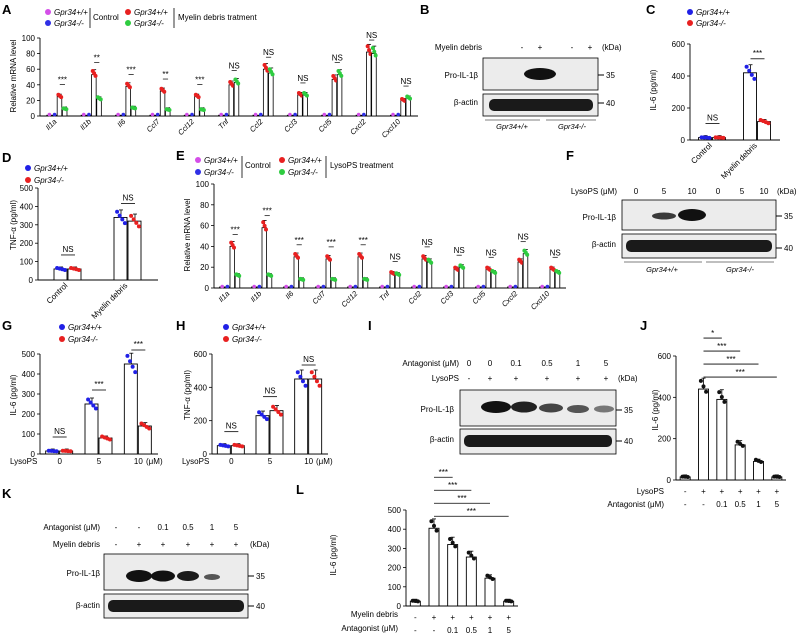  What do you see at coordinates (757, 53) in the screenshot?
I see `sig-label-c-1: ***` at bounding box center [757, 53].